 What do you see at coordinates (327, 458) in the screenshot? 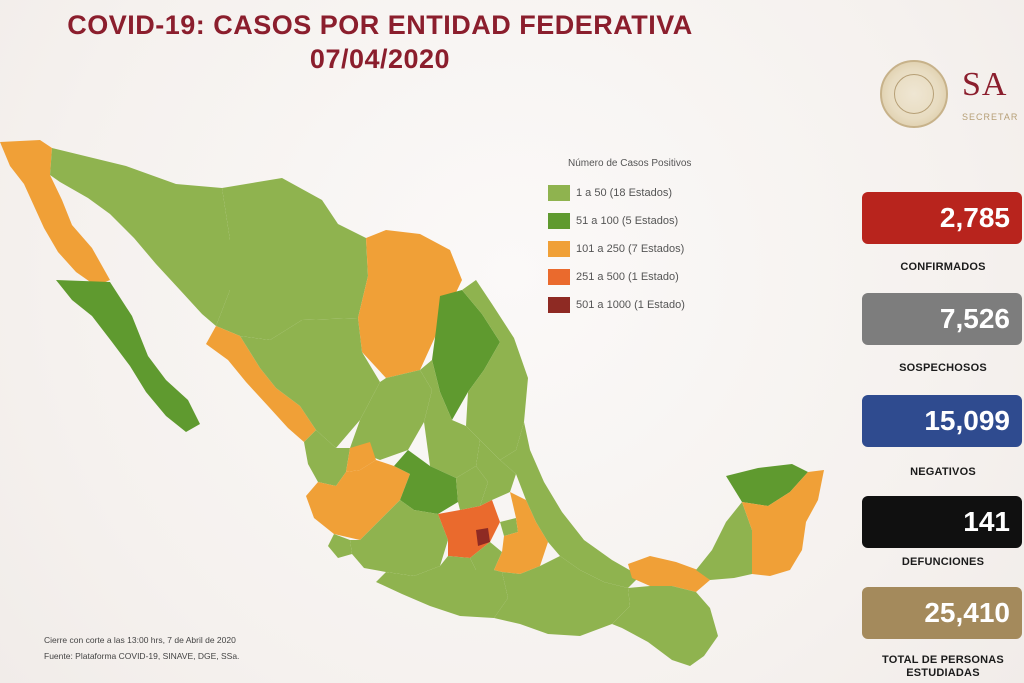
I see `state-nayarit` at bounding box center [327, 458].